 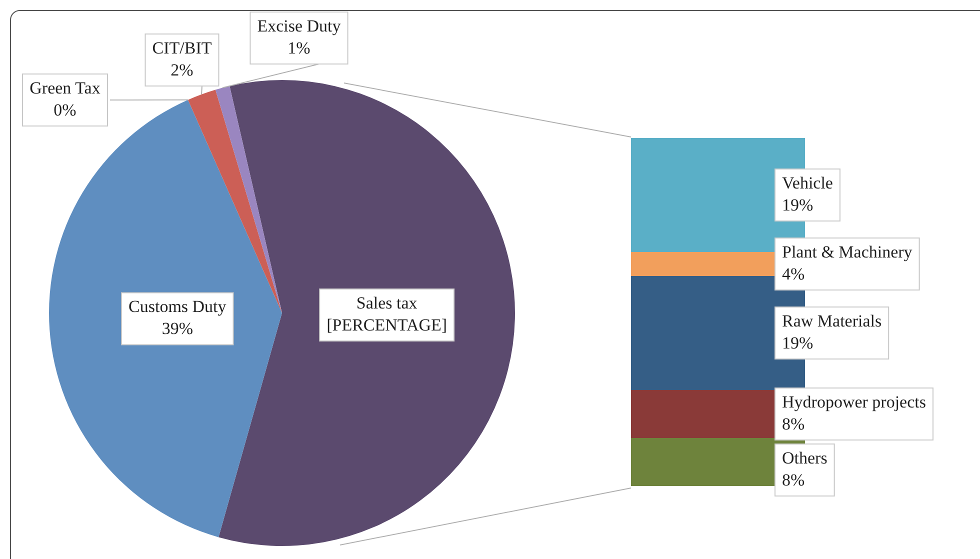 What do you see at coordinates (832, 320) in the screenshot?
I see `series-label: Raw Materials` at bounding box center [832, 320].